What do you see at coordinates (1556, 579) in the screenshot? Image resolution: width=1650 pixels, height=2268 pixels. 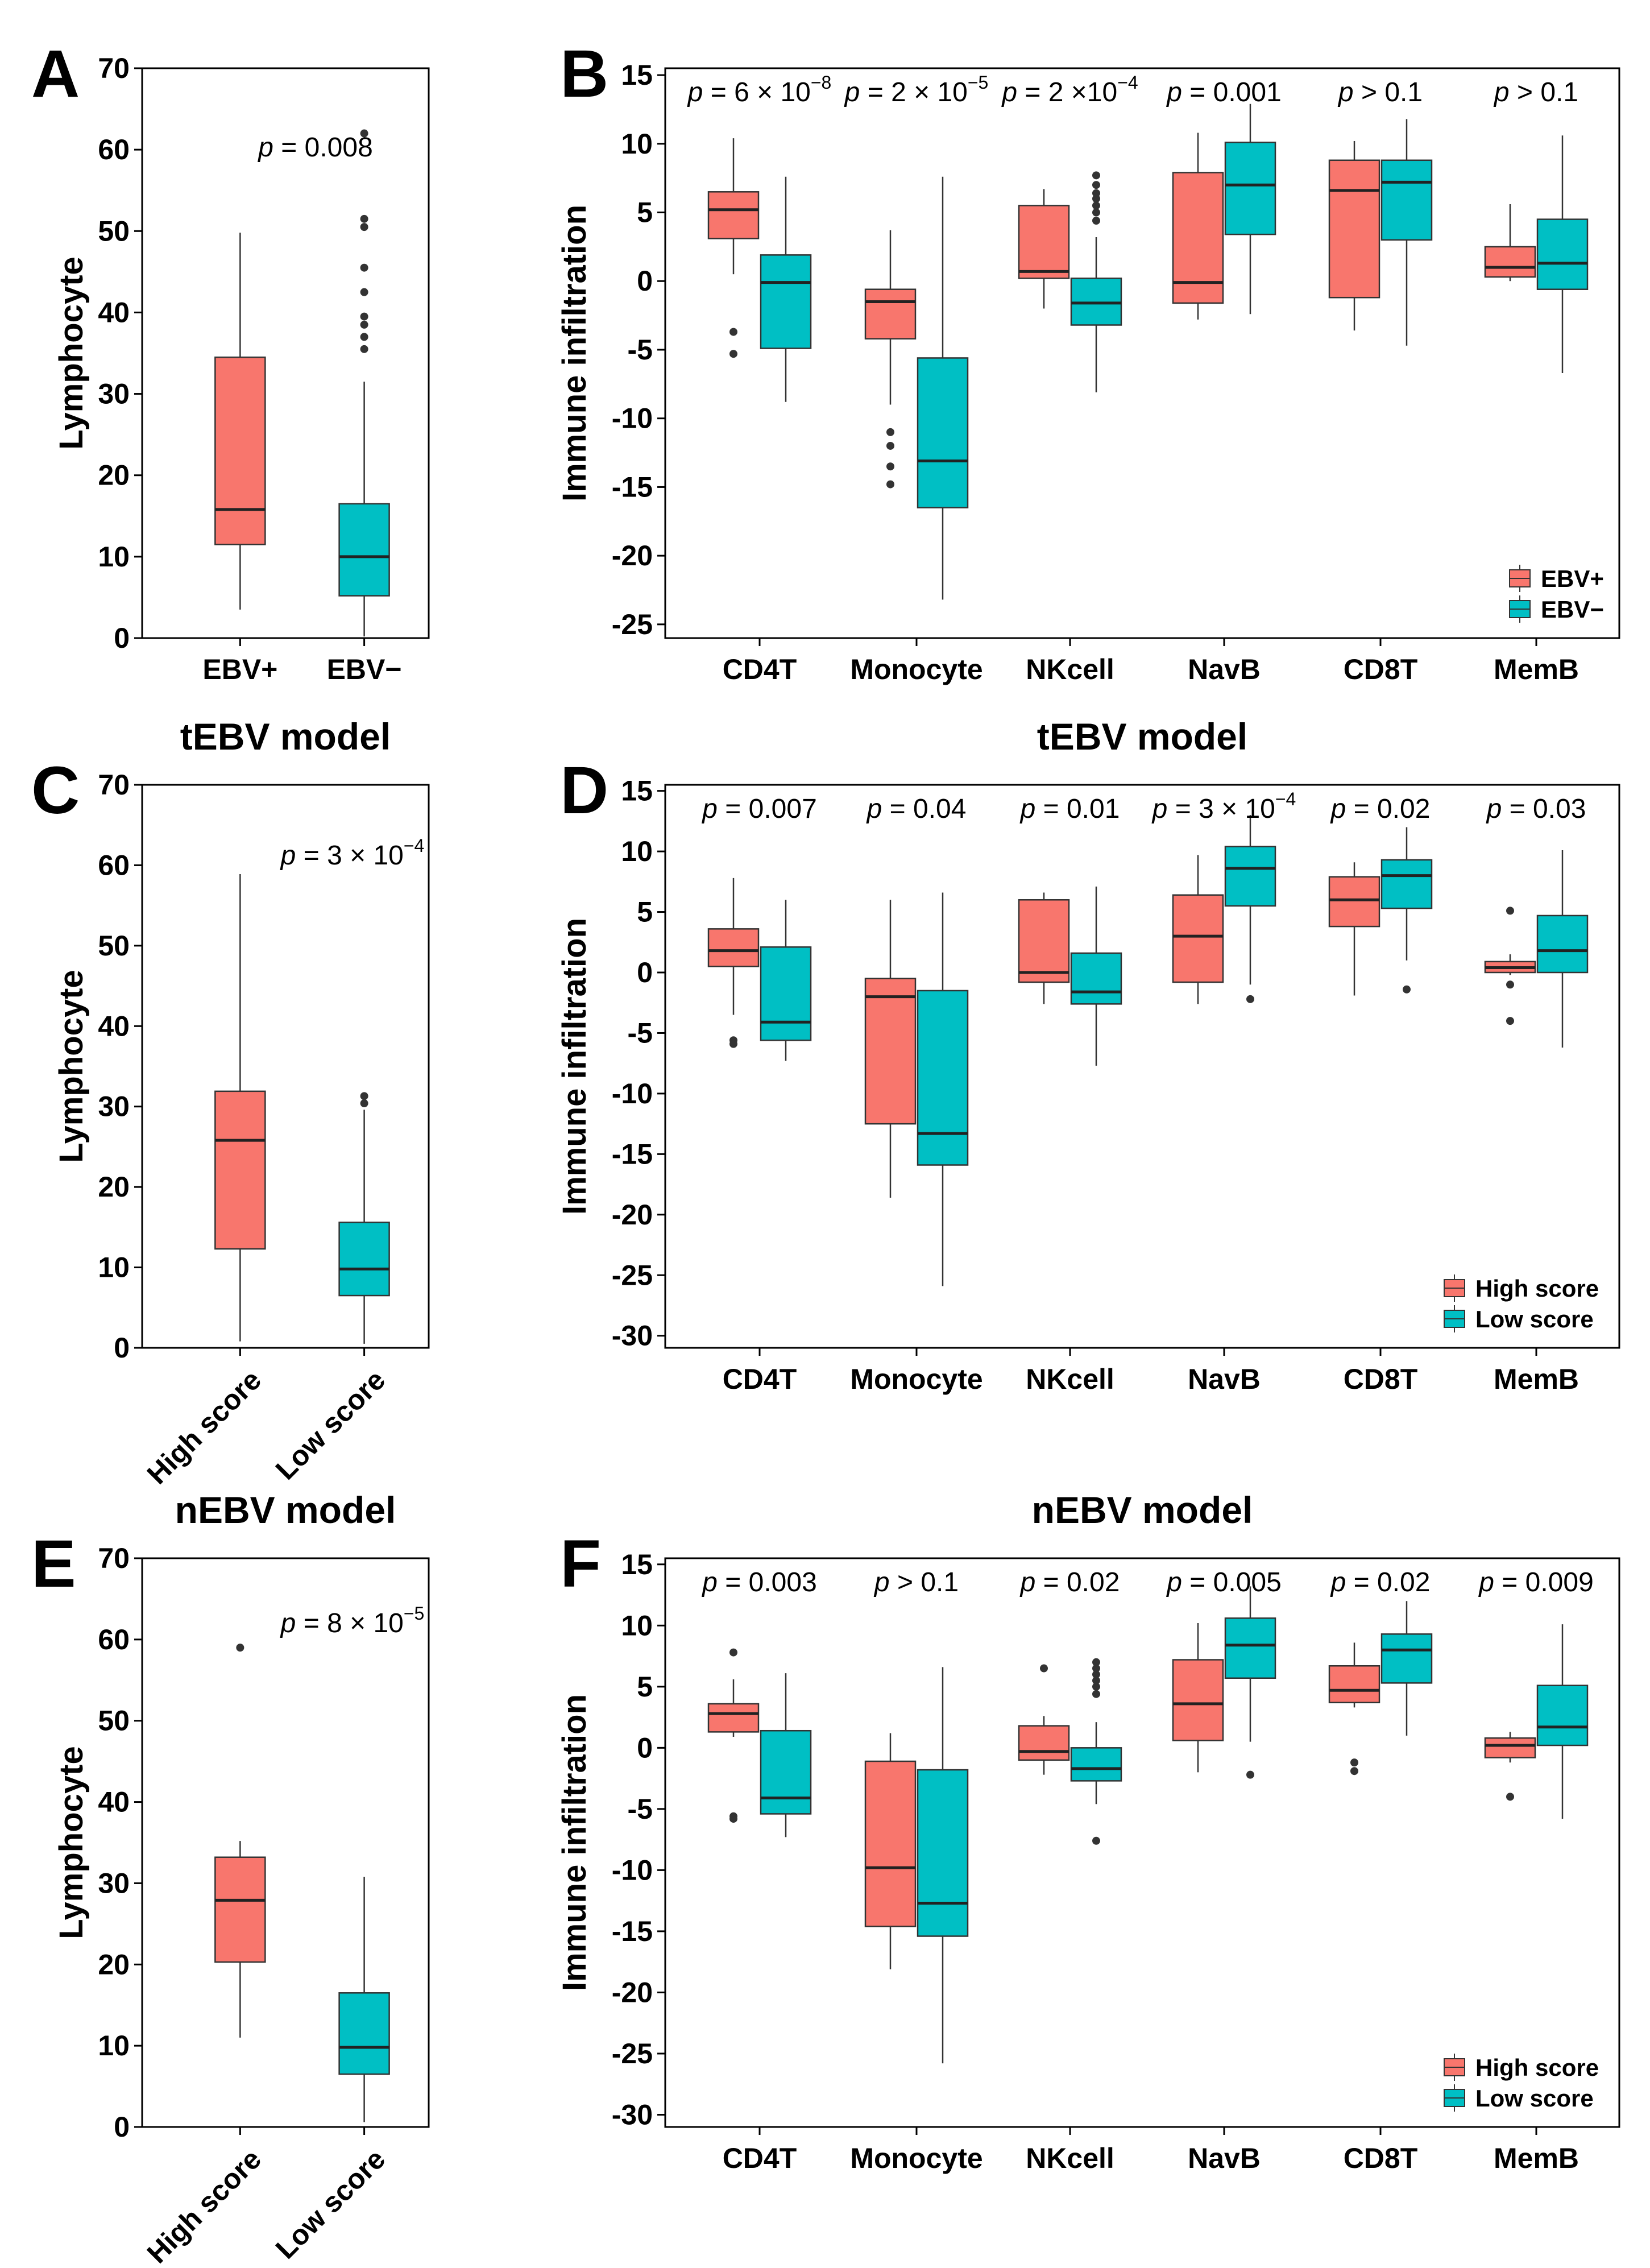 I see `legend-item-high: EBV+` at bounding box center [1556, 579].